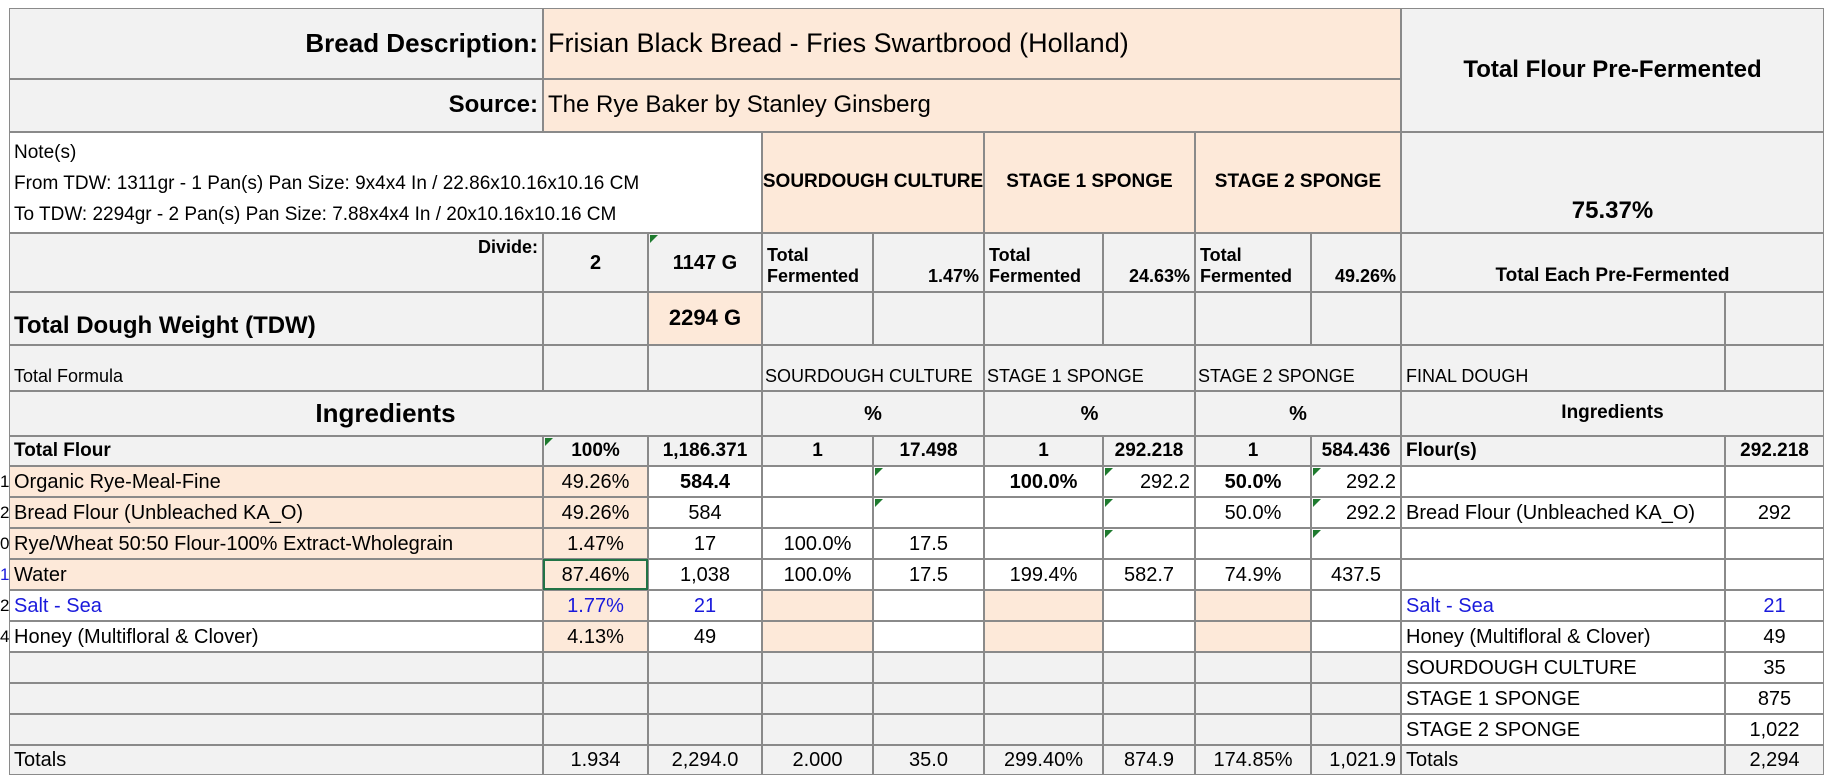  I want to click on ingredient-name: Salt - Sea, so click(276, 605).